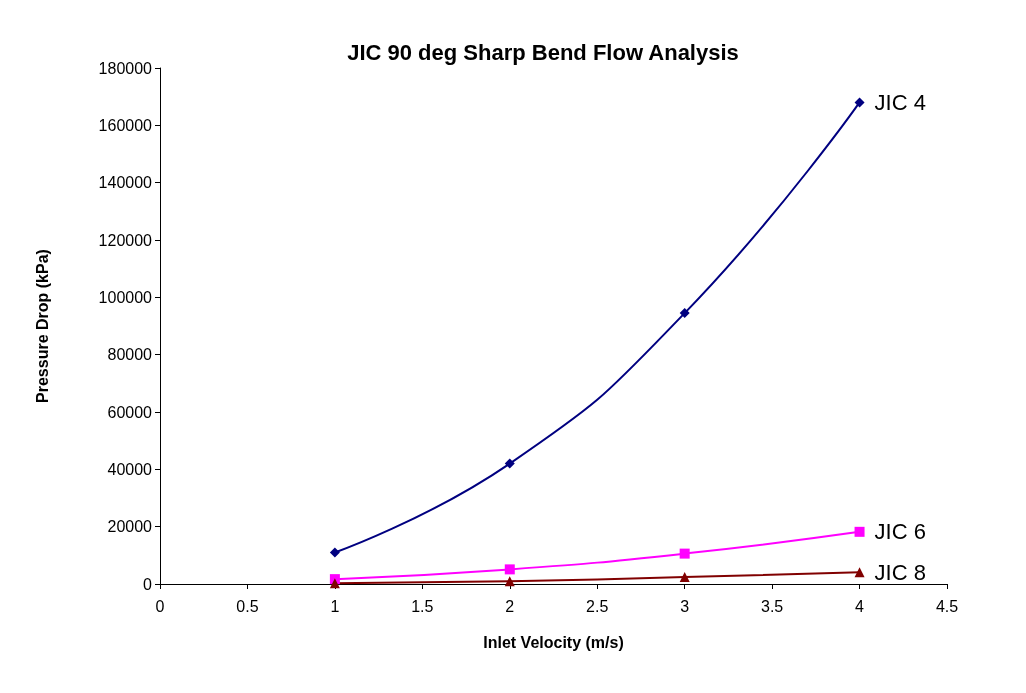 This screenshot has width=1026, height=693. What do you see at coordinates (772, 606) in the screenshot?
I see `x-tick-label: 3.5` at bounding box center [772, 606].